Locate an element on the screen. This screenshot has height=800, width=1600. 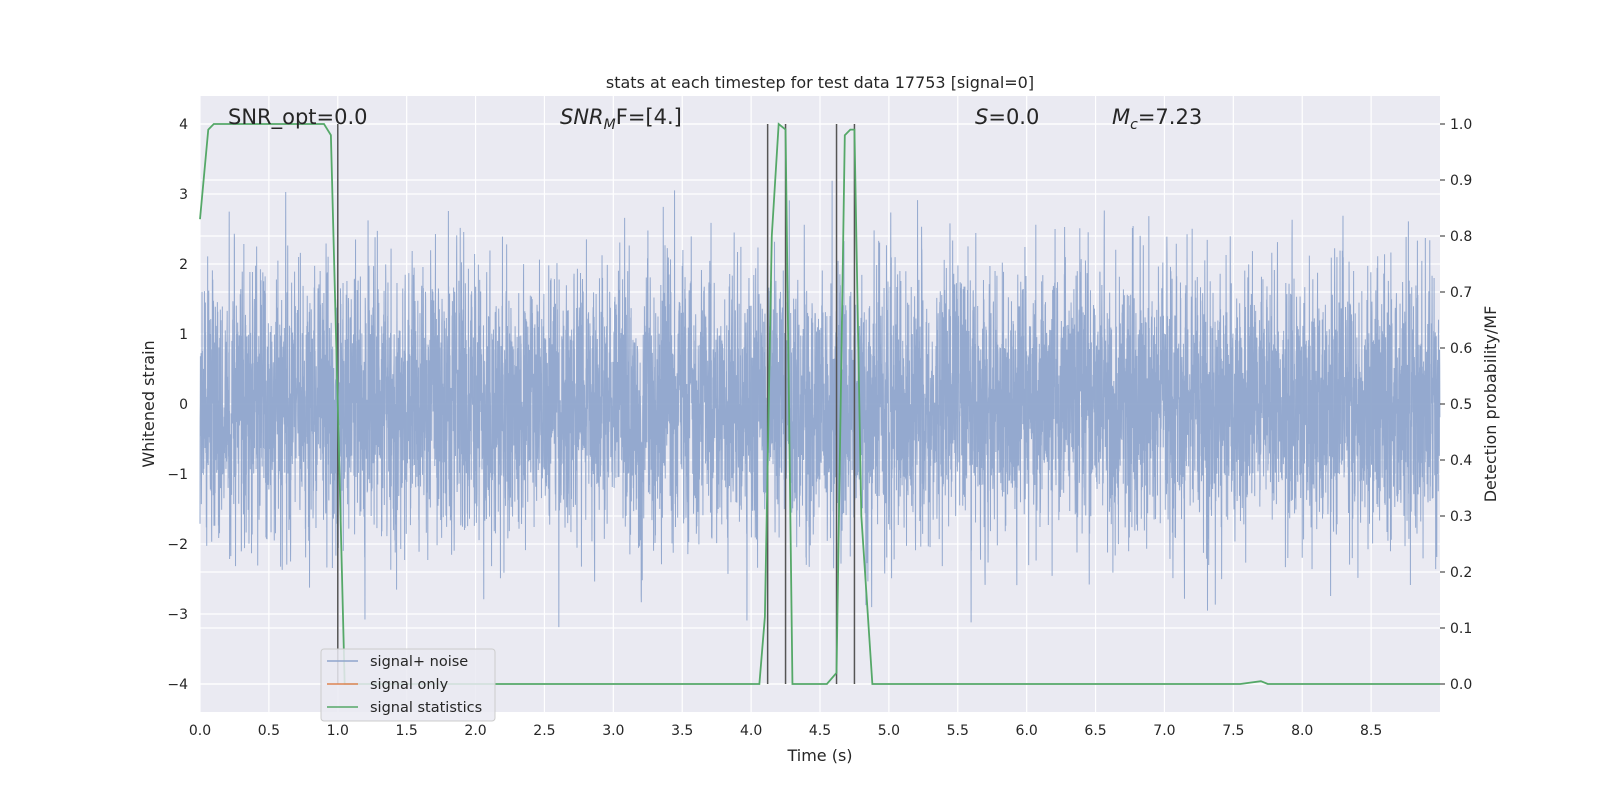
annotation-mc-sub: c is located at coordinates (1134, 125).